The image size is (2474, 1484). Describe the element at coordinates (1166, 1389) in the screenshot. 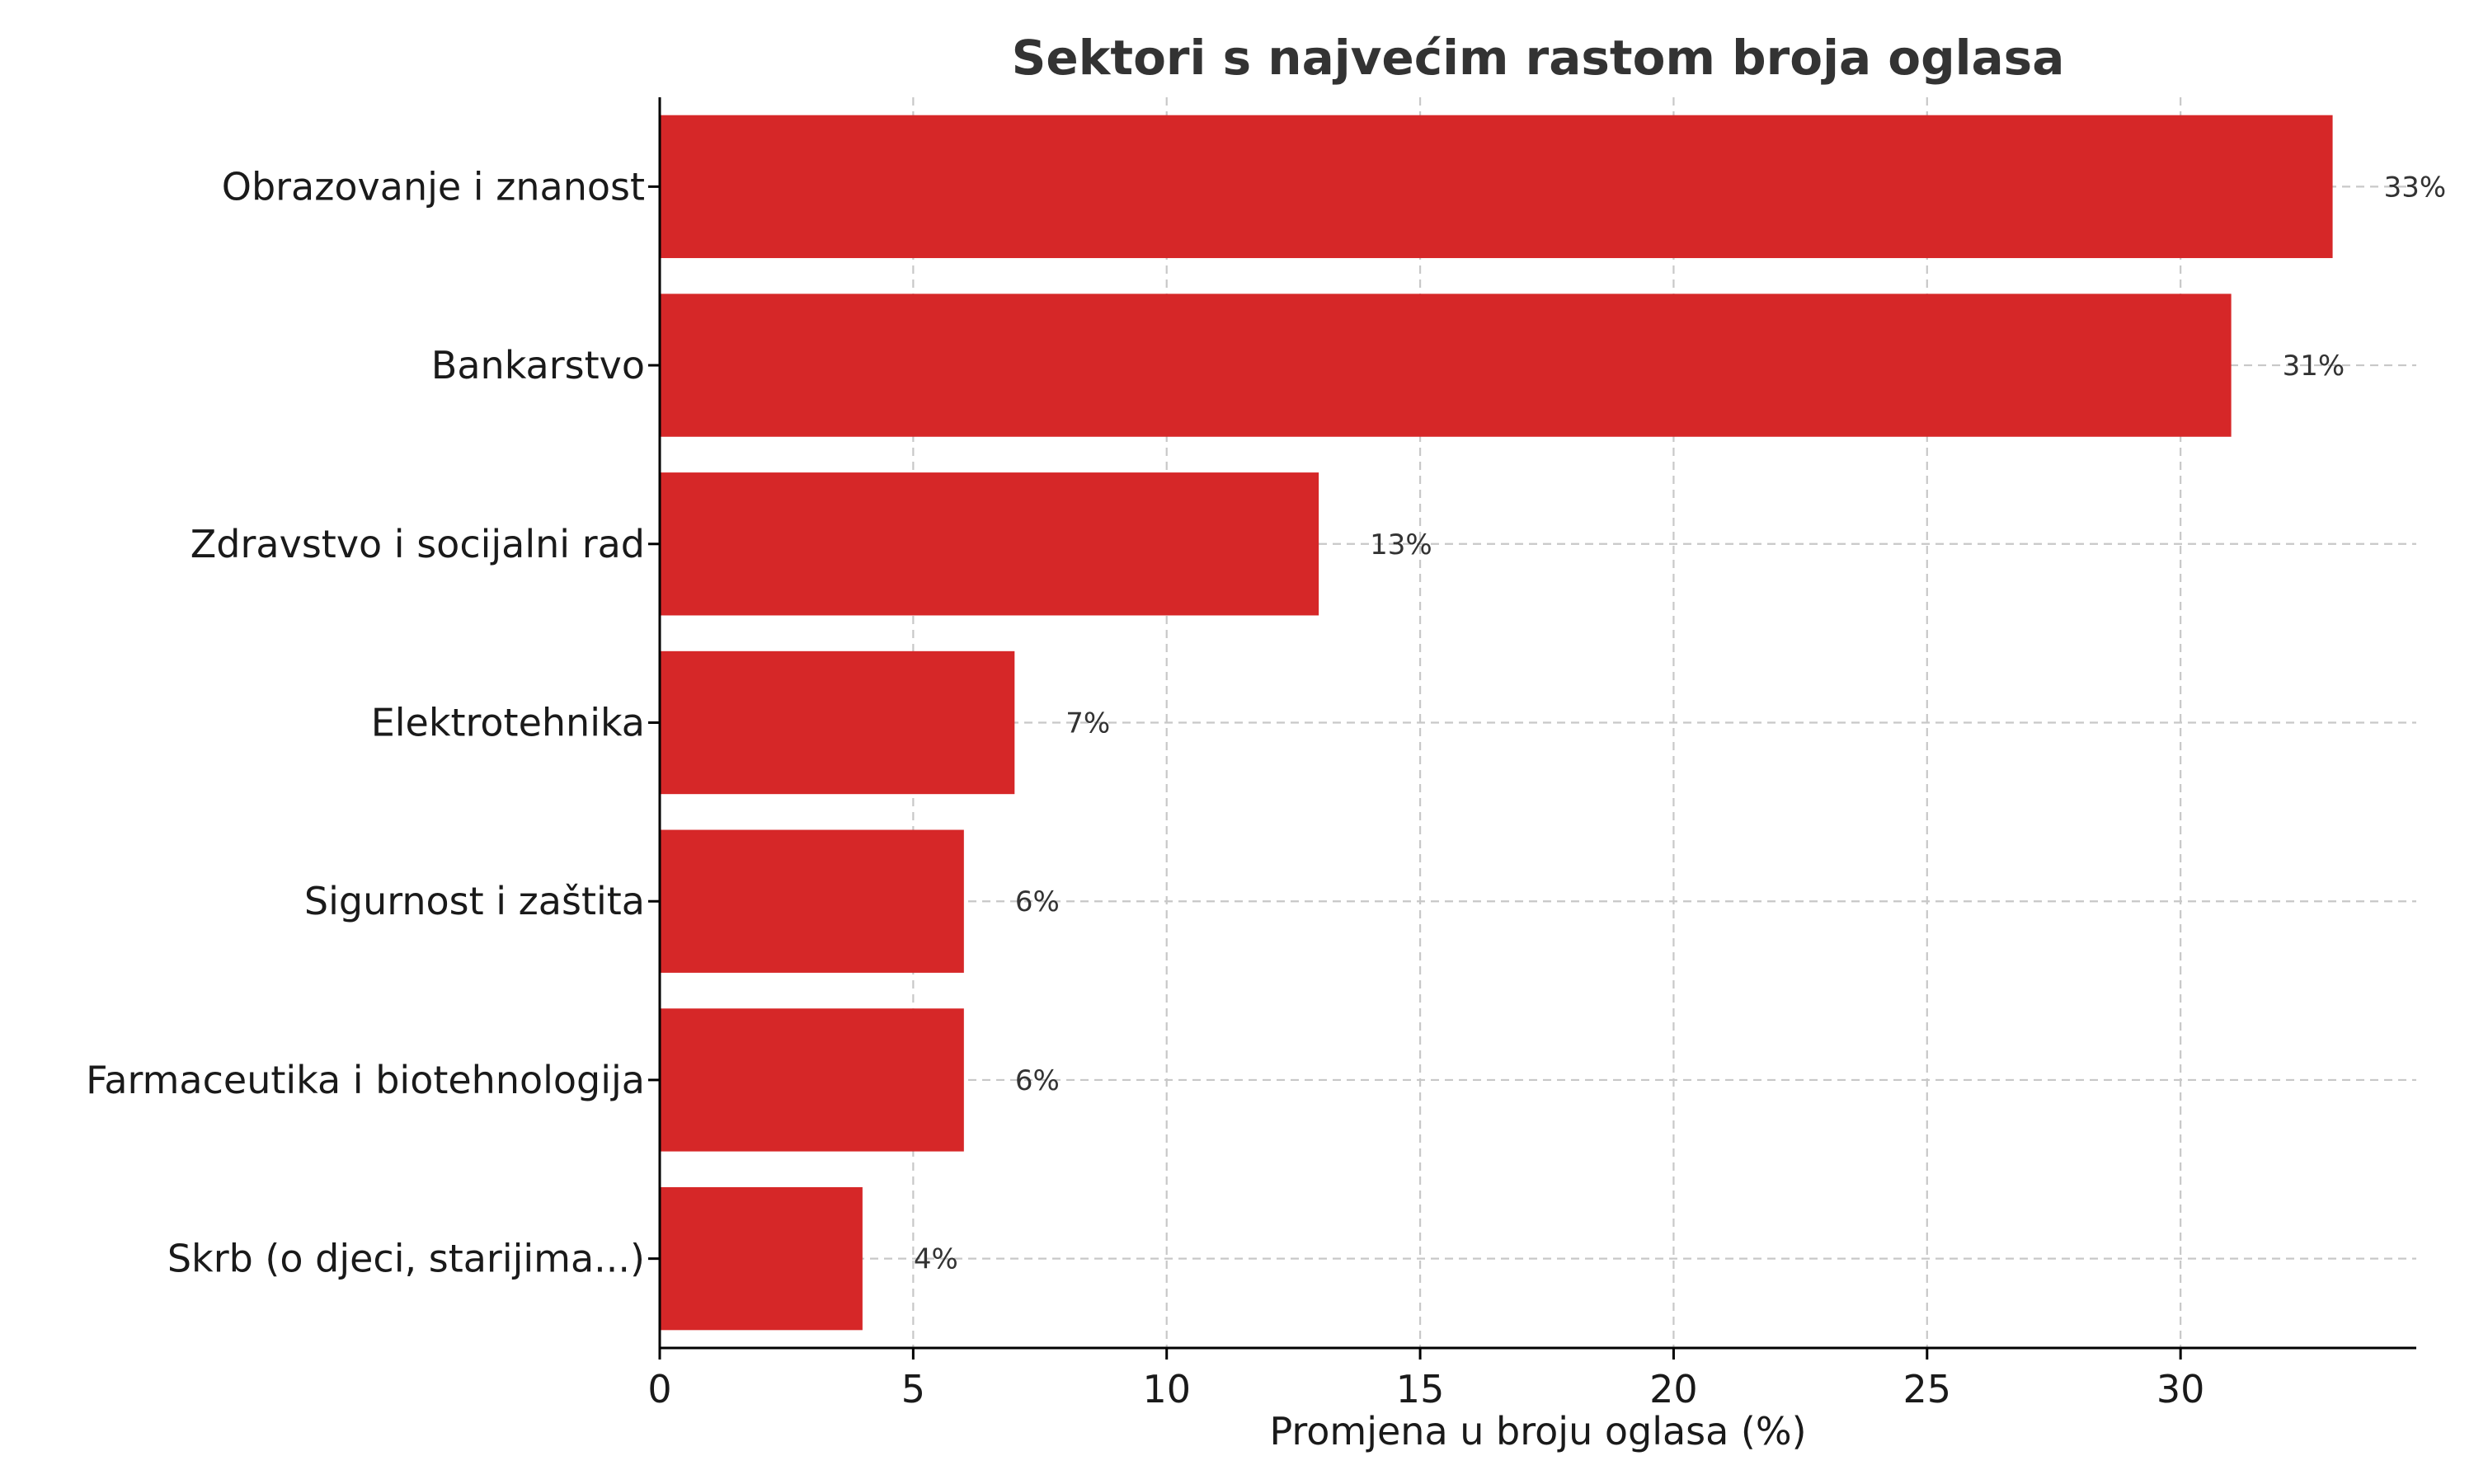

I see `x-tick-label: 10` at that location.